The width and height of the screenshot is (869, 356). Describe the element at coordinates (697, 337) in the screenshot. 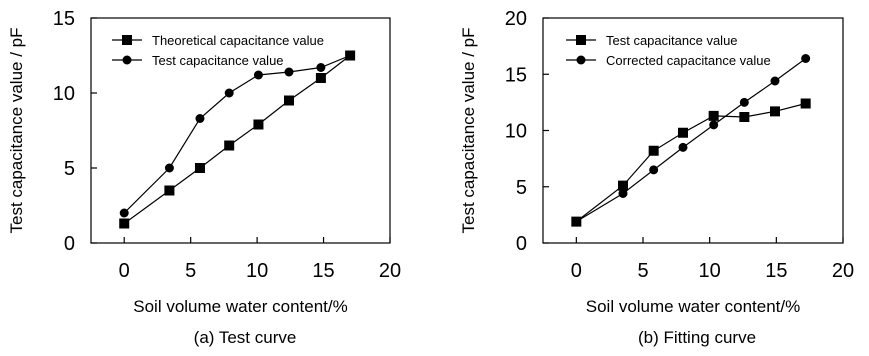

I see `figure-caption: (b) Fitting curve` at that location.